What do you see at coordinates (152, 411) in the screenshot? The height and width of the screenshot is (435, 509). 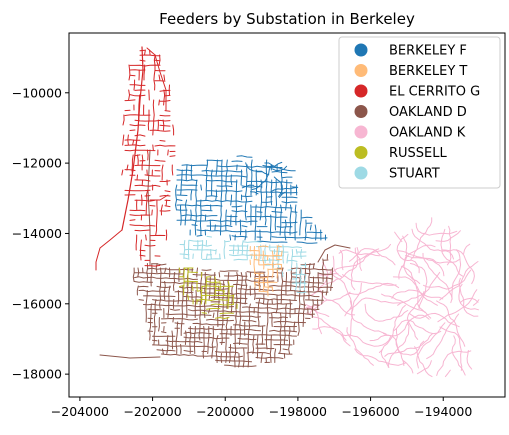 I see `x-tick-label: −202000` at bounding box center [152, 411].